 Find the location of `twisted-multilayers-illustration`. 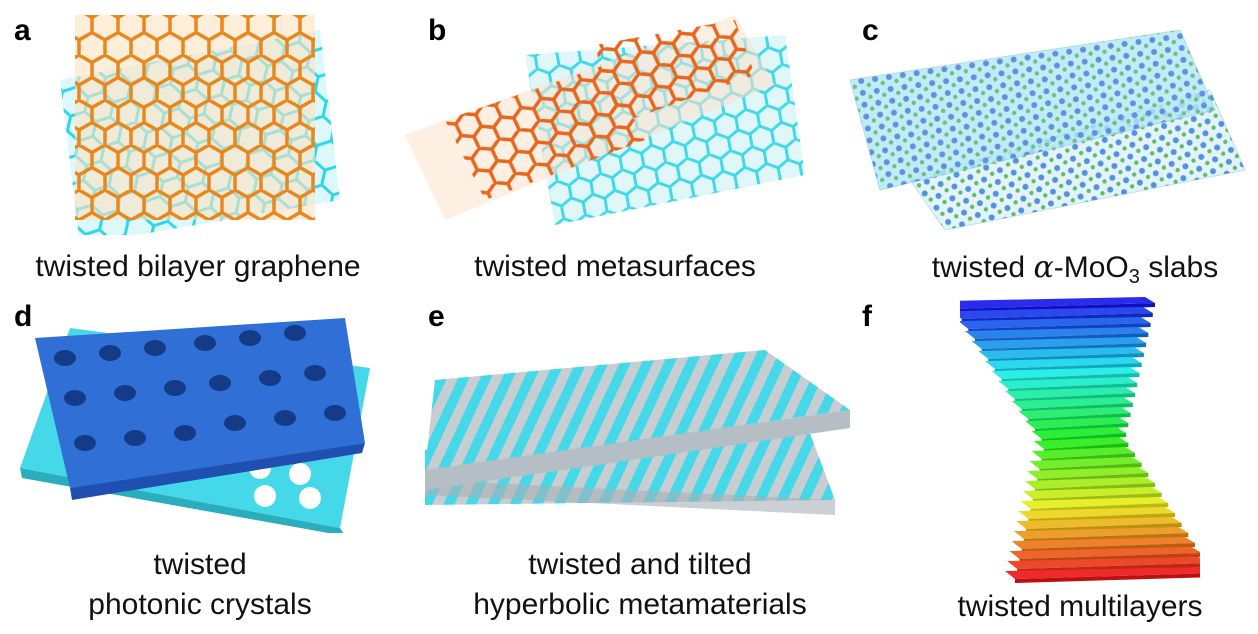

twisted-multilayers-illustration is located at coordinates (1080, 442).